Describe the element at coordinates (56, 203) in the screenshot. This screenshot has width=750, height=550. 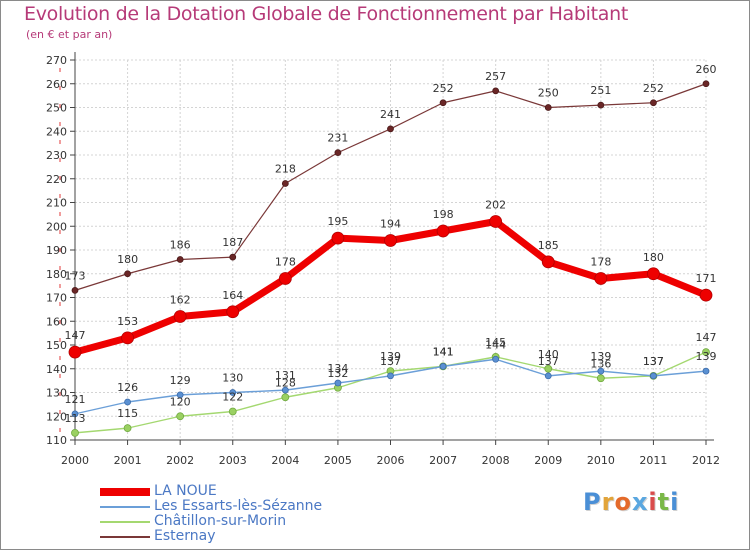
I see `y-tick-label: 210` at that location.